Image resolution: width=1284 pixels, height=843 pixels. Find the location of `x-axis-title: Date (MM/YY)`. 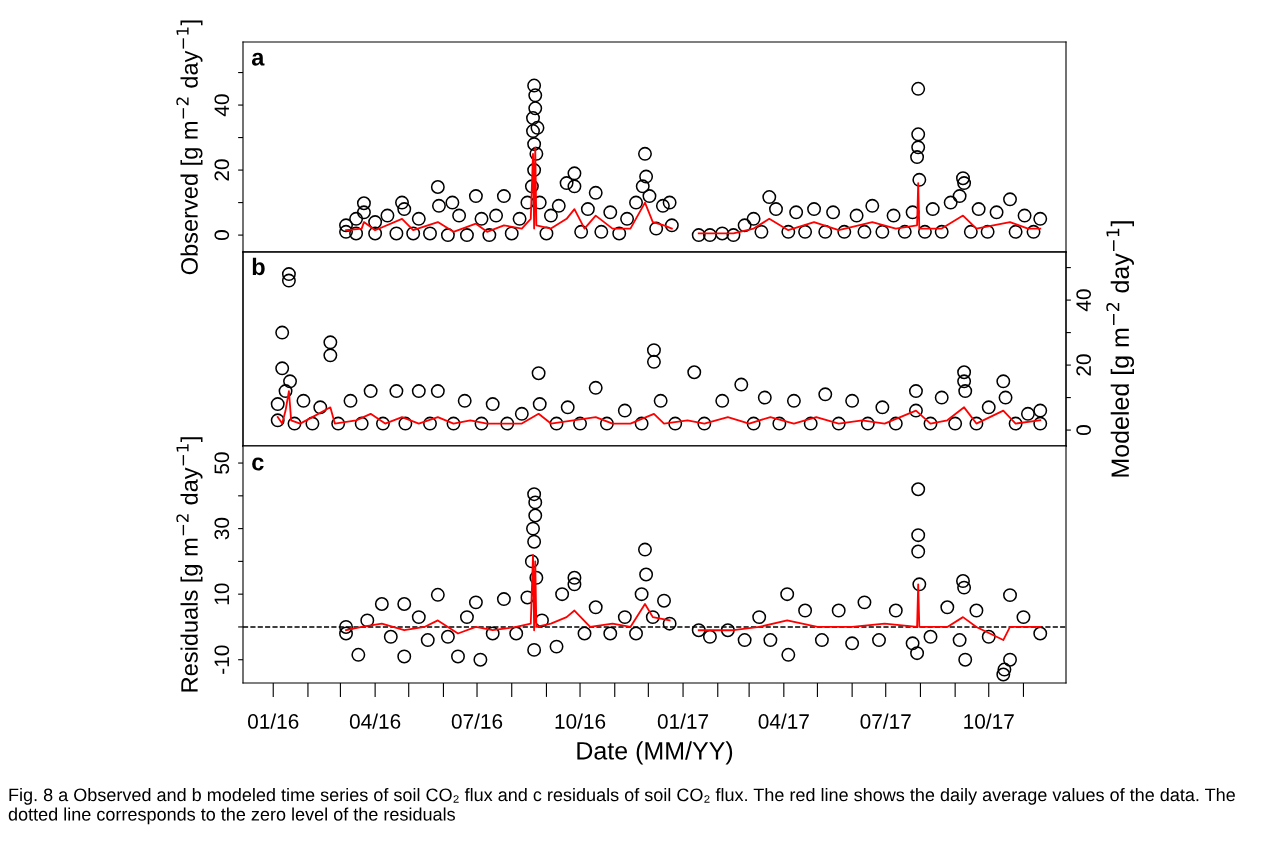

x-axis-title: Date (MM/YY) is located at coordinates (655, 753).